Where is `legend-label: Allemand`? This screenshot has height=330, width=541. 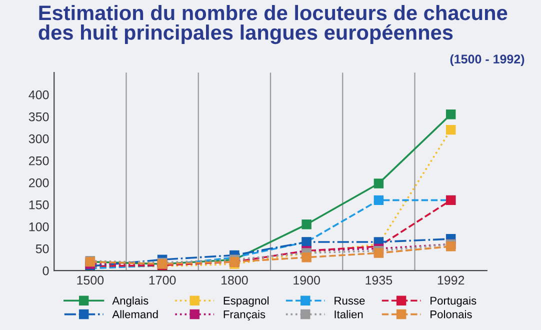 legend-label: Allemand is located at coordinates (135, 314).